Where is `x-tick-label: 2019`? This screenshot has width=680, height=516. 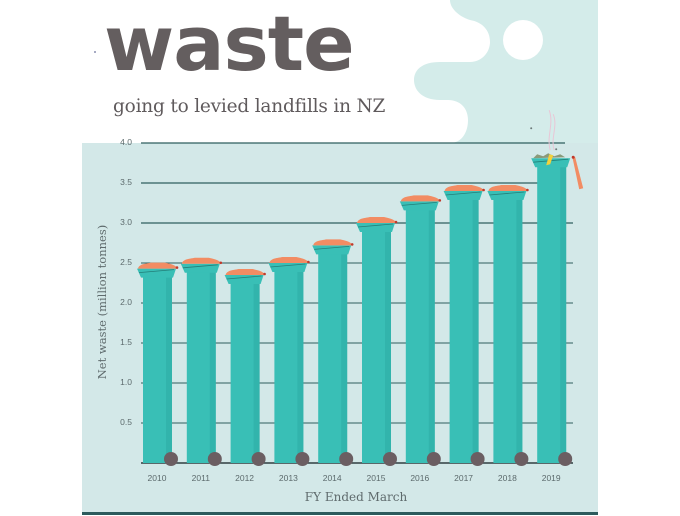
x-tick-label: 2019 is located at coordinates (551, 478).